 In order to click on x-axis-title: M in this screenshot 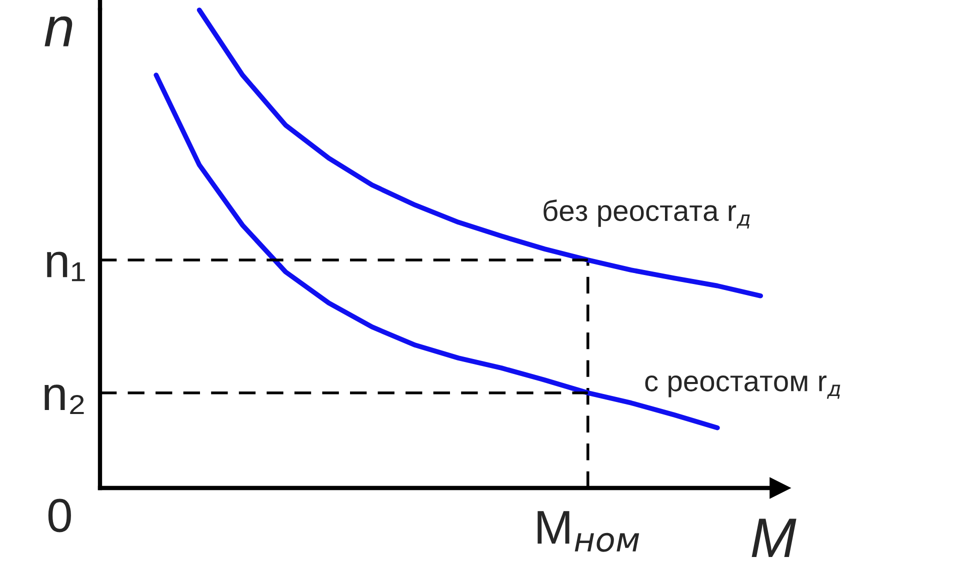, I will do `click(774, 537)`.